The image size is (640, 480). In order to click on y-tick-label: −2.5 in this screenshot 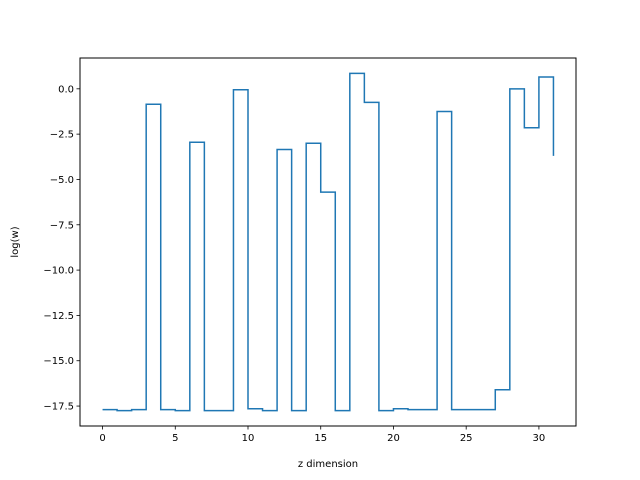, I will do `click(62, 135)`.